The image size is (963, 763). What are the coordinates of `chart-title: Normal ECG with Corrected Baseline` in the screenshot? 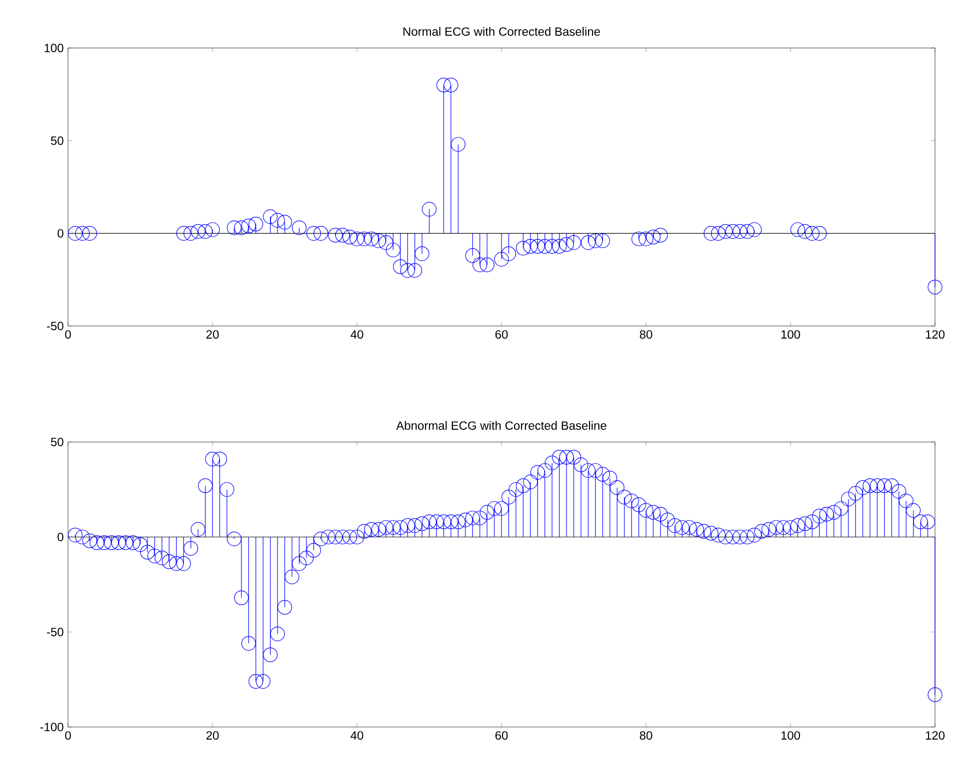 It's located at (501, 31).